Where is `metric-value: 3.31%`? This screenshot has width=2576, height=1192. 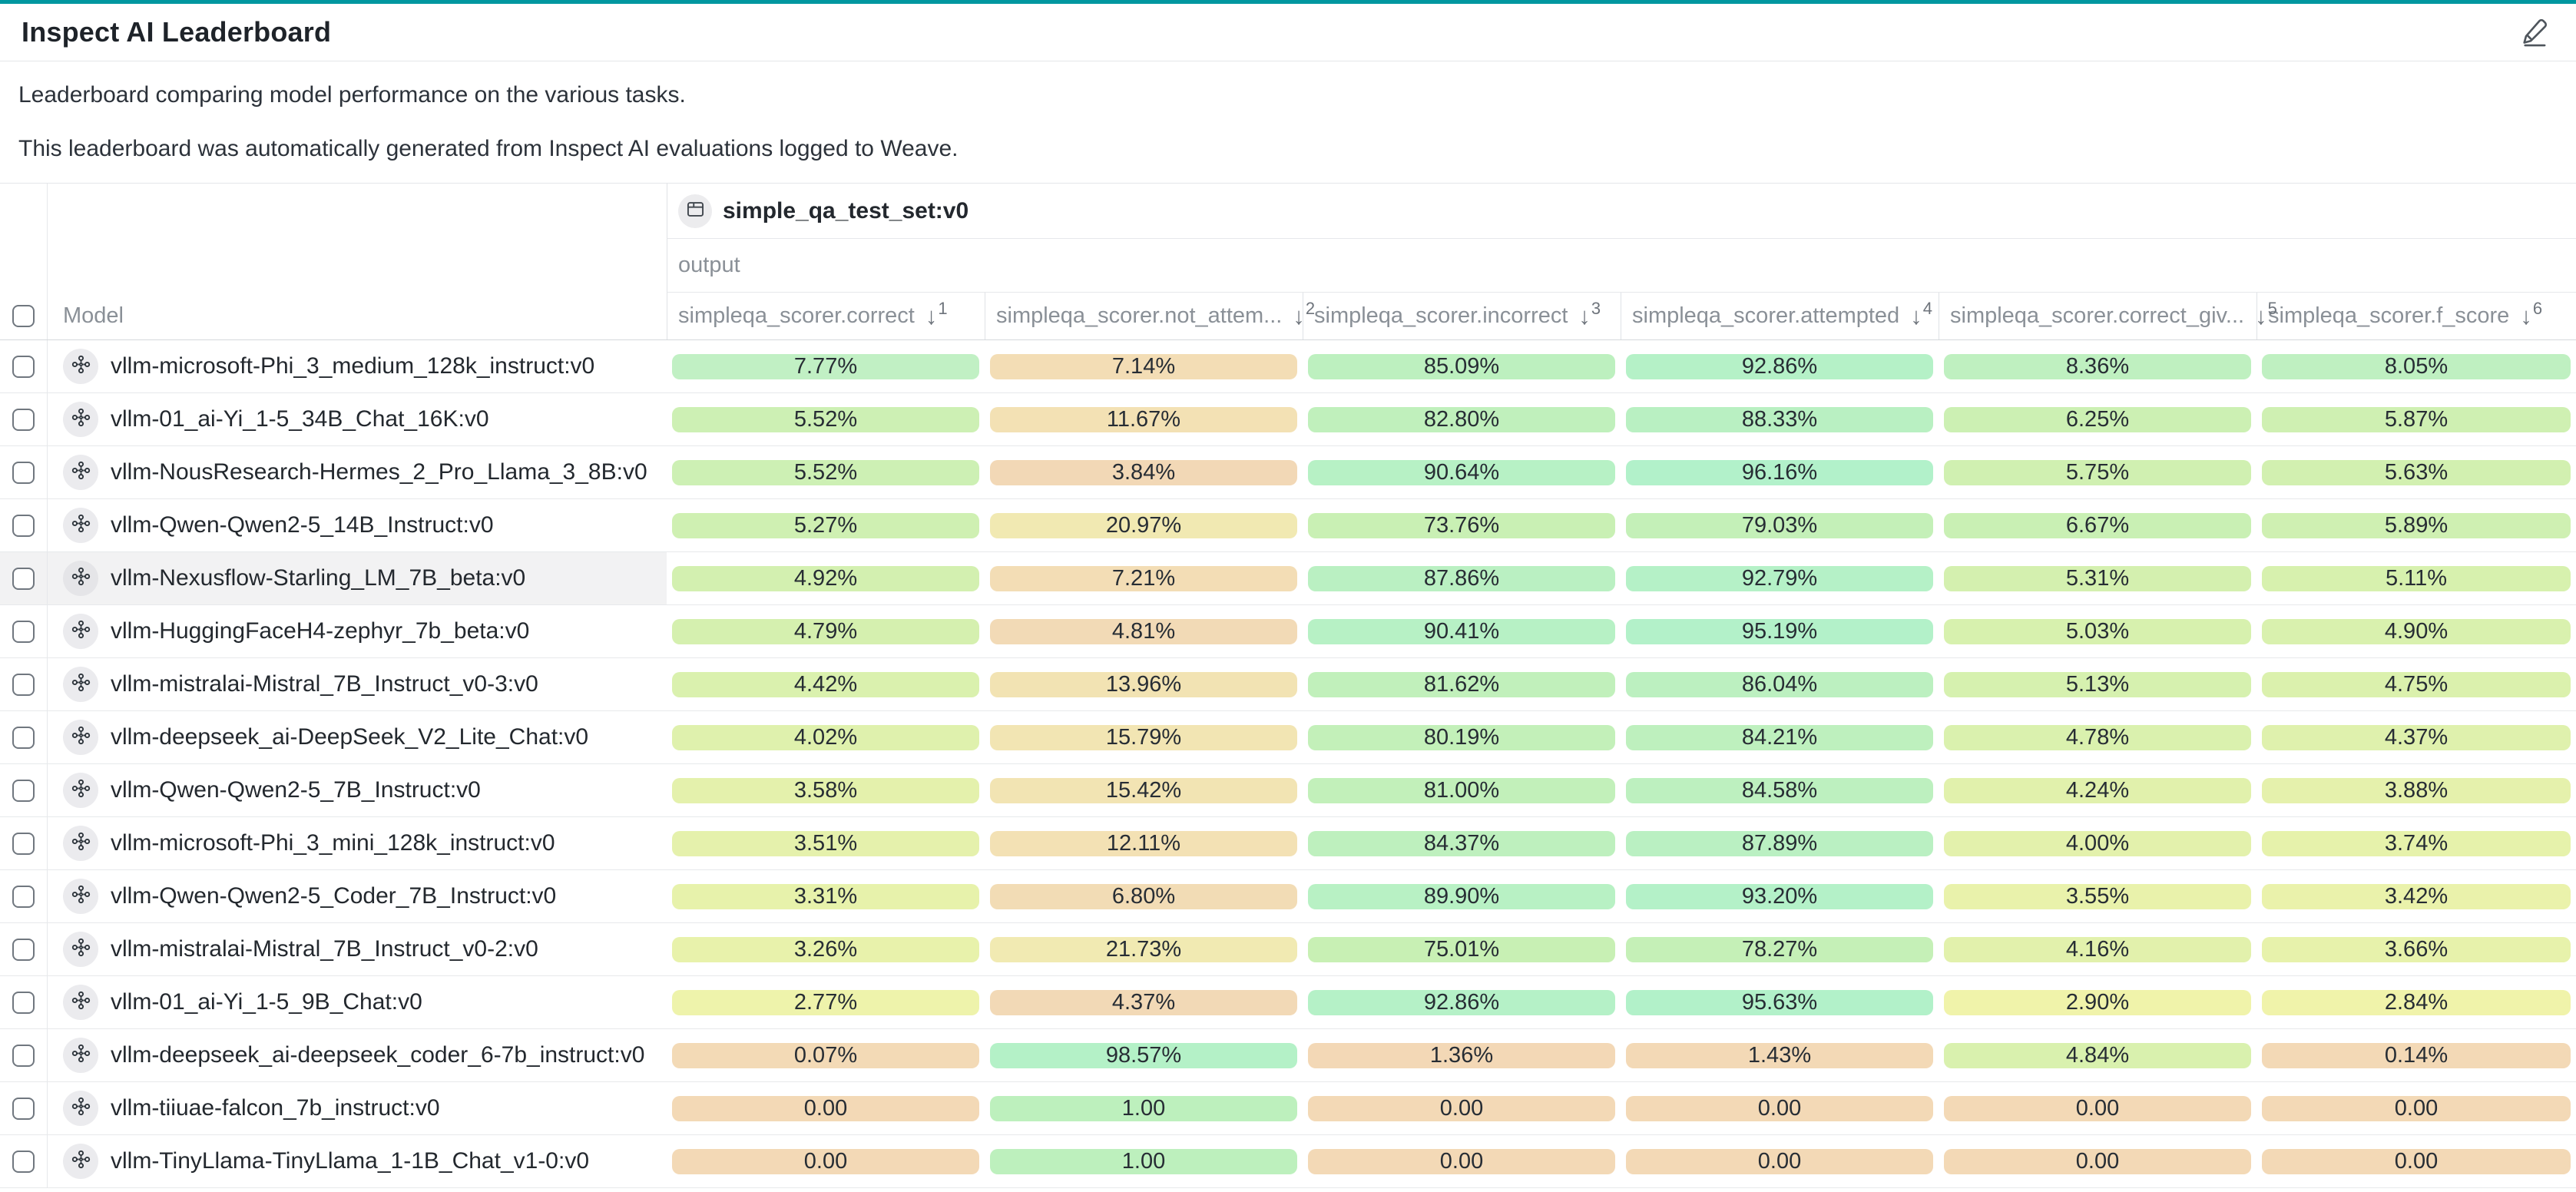 metric-value: 3.31% is located at coordinates (825, 896).